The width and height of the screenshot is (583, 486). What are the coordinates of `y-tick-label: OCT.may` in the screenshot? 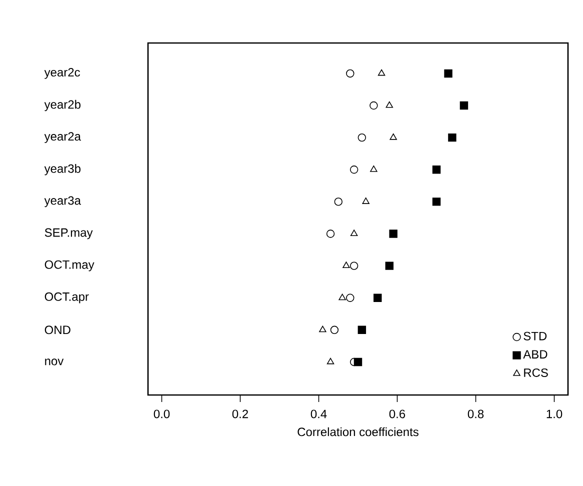 It's located at (69, 266).